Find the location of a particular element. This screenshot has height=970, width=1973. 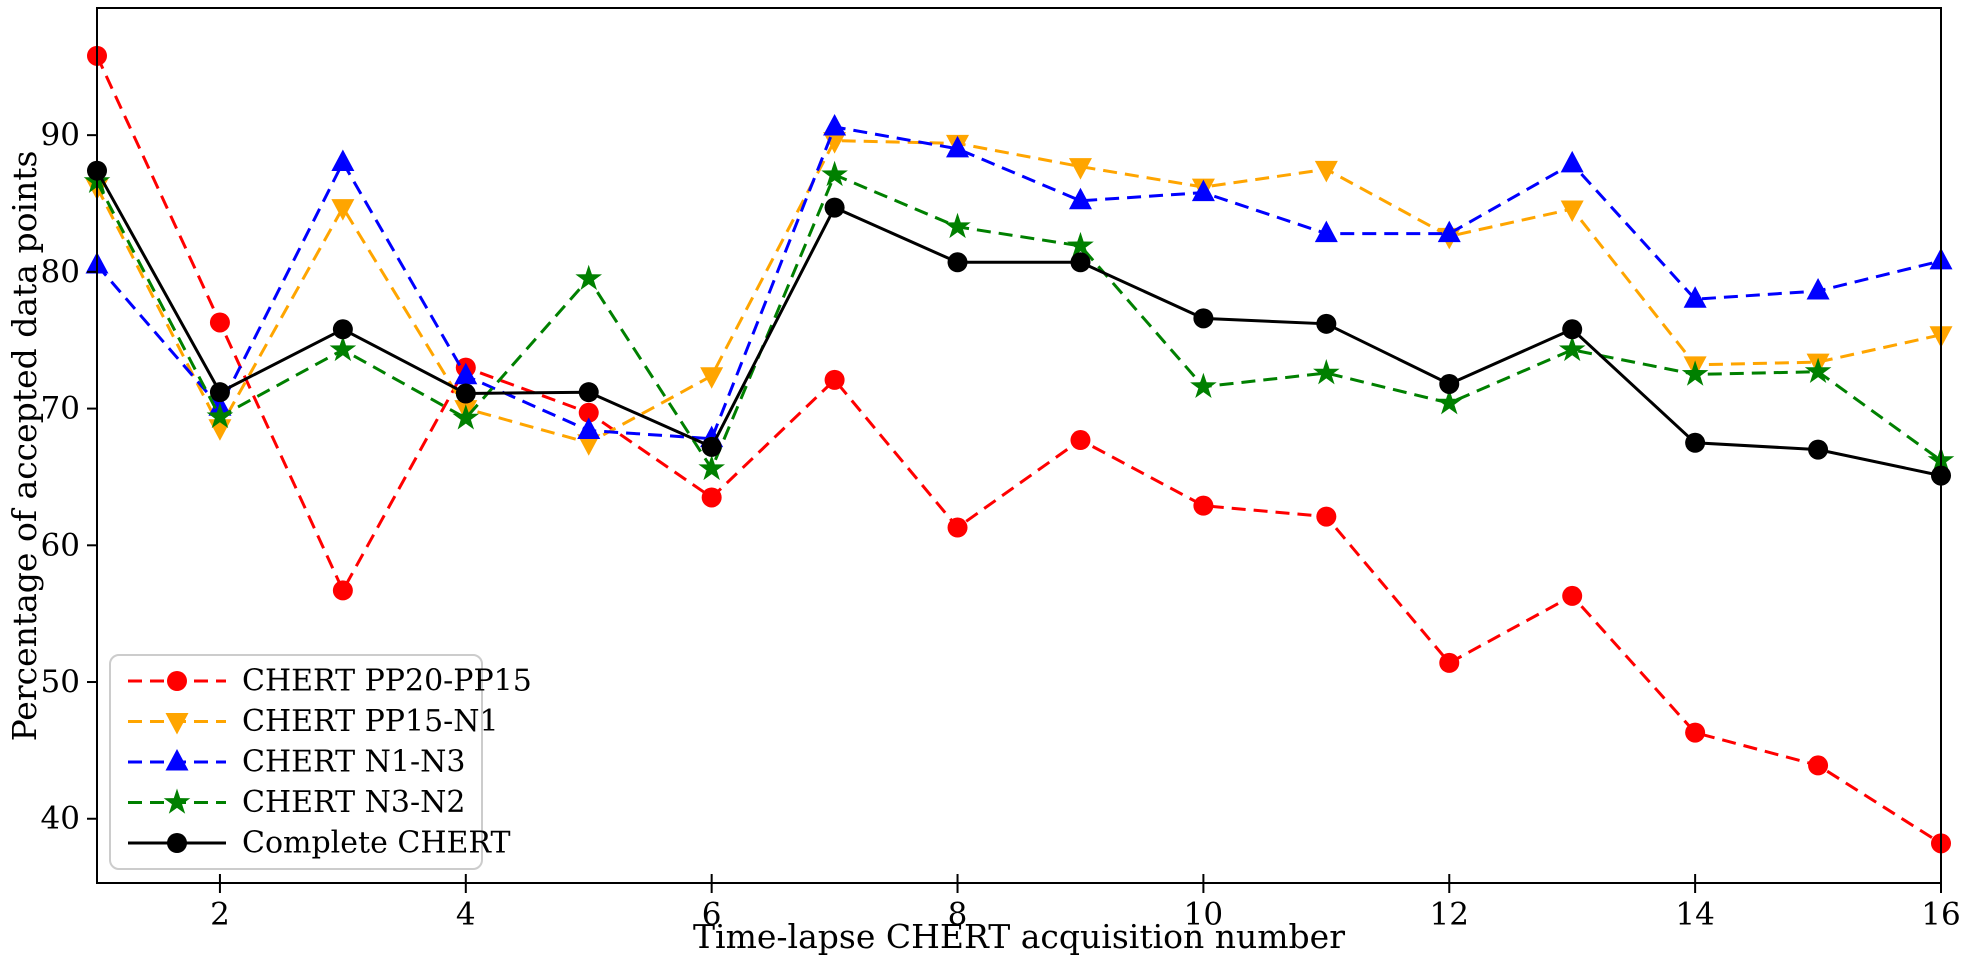

legend-item-label: CHERT PP20-PP15 is located at coordinates (387, 681).